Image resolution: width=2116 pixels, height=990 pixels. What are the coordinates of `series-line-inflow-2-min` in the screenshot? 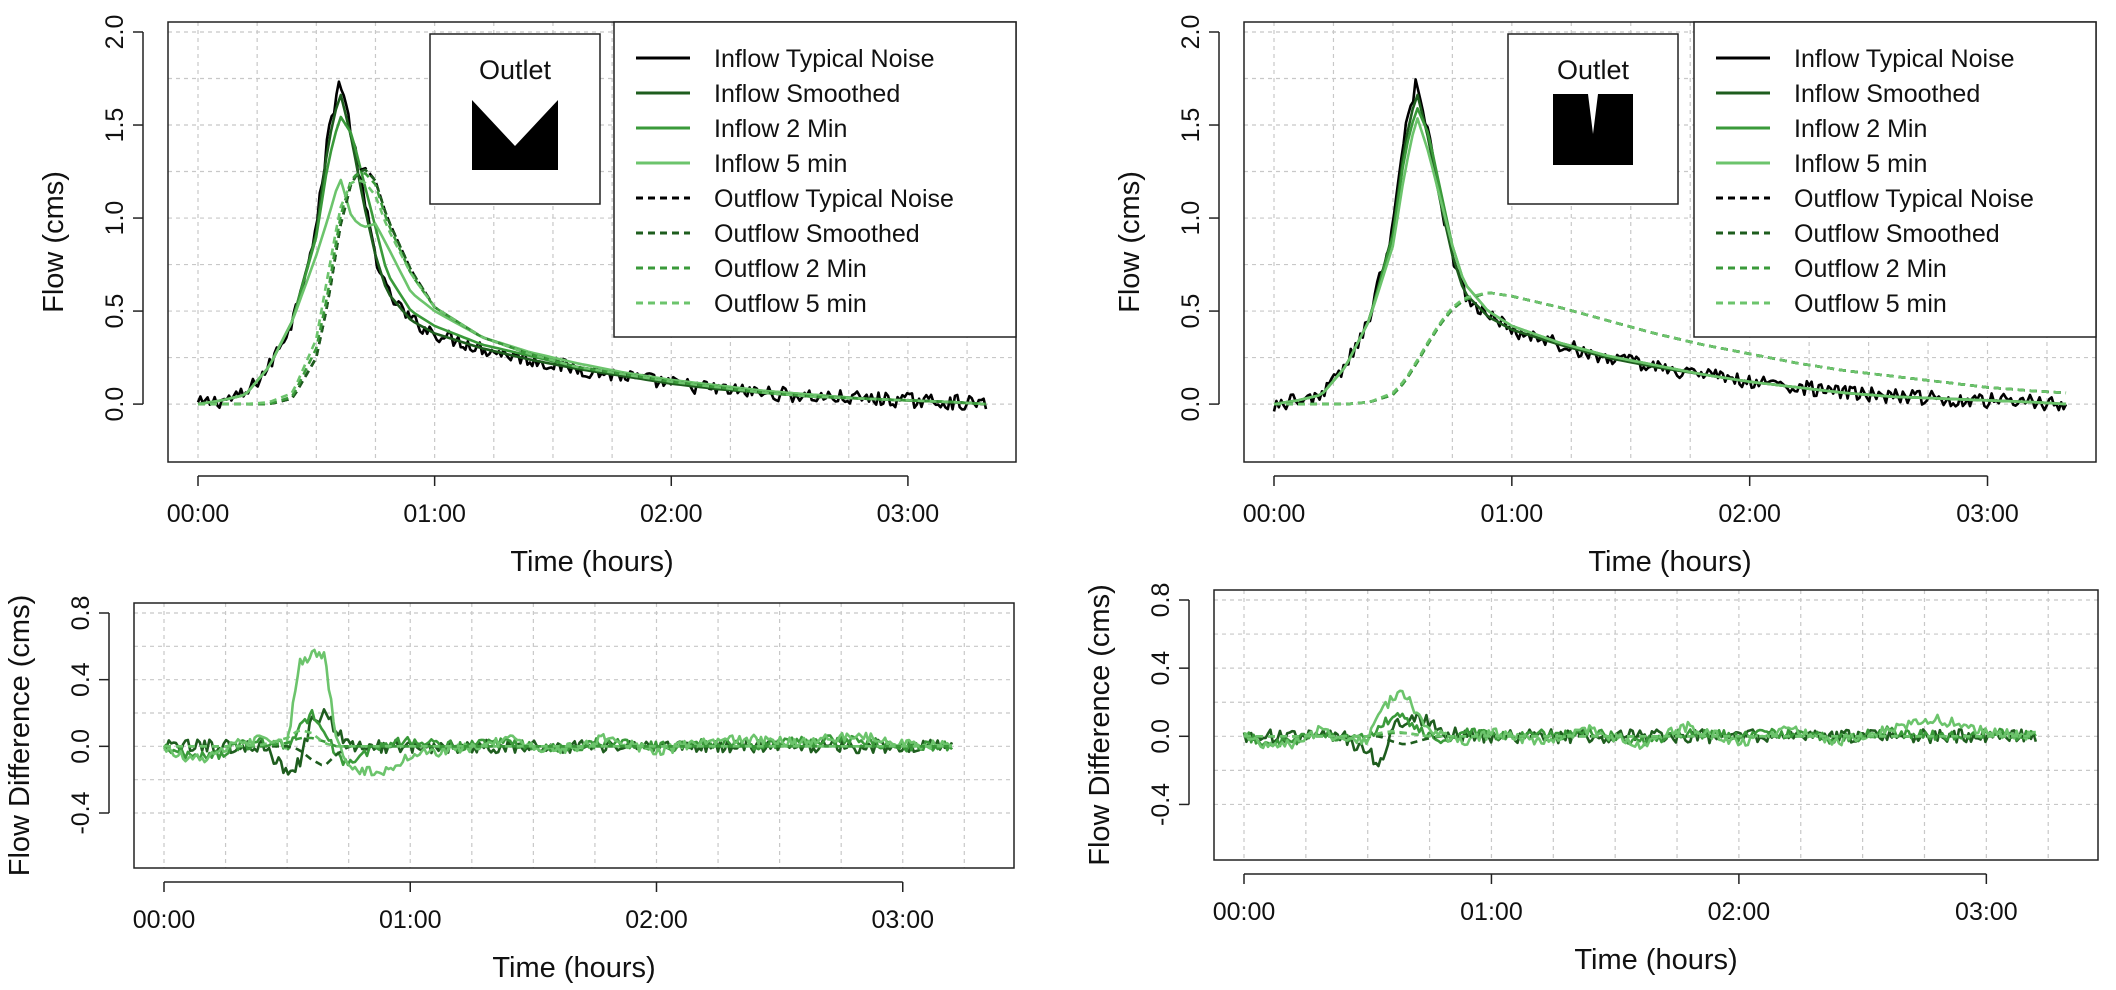 It's located at (558, 737).